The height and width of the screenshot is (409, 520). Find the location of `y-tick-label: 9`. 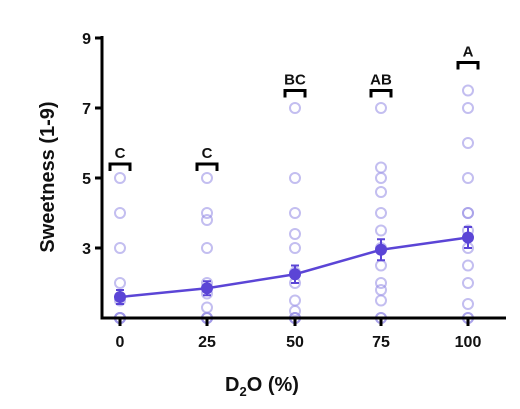

y-tick-label: 9 is located at coordinates (86, 39).